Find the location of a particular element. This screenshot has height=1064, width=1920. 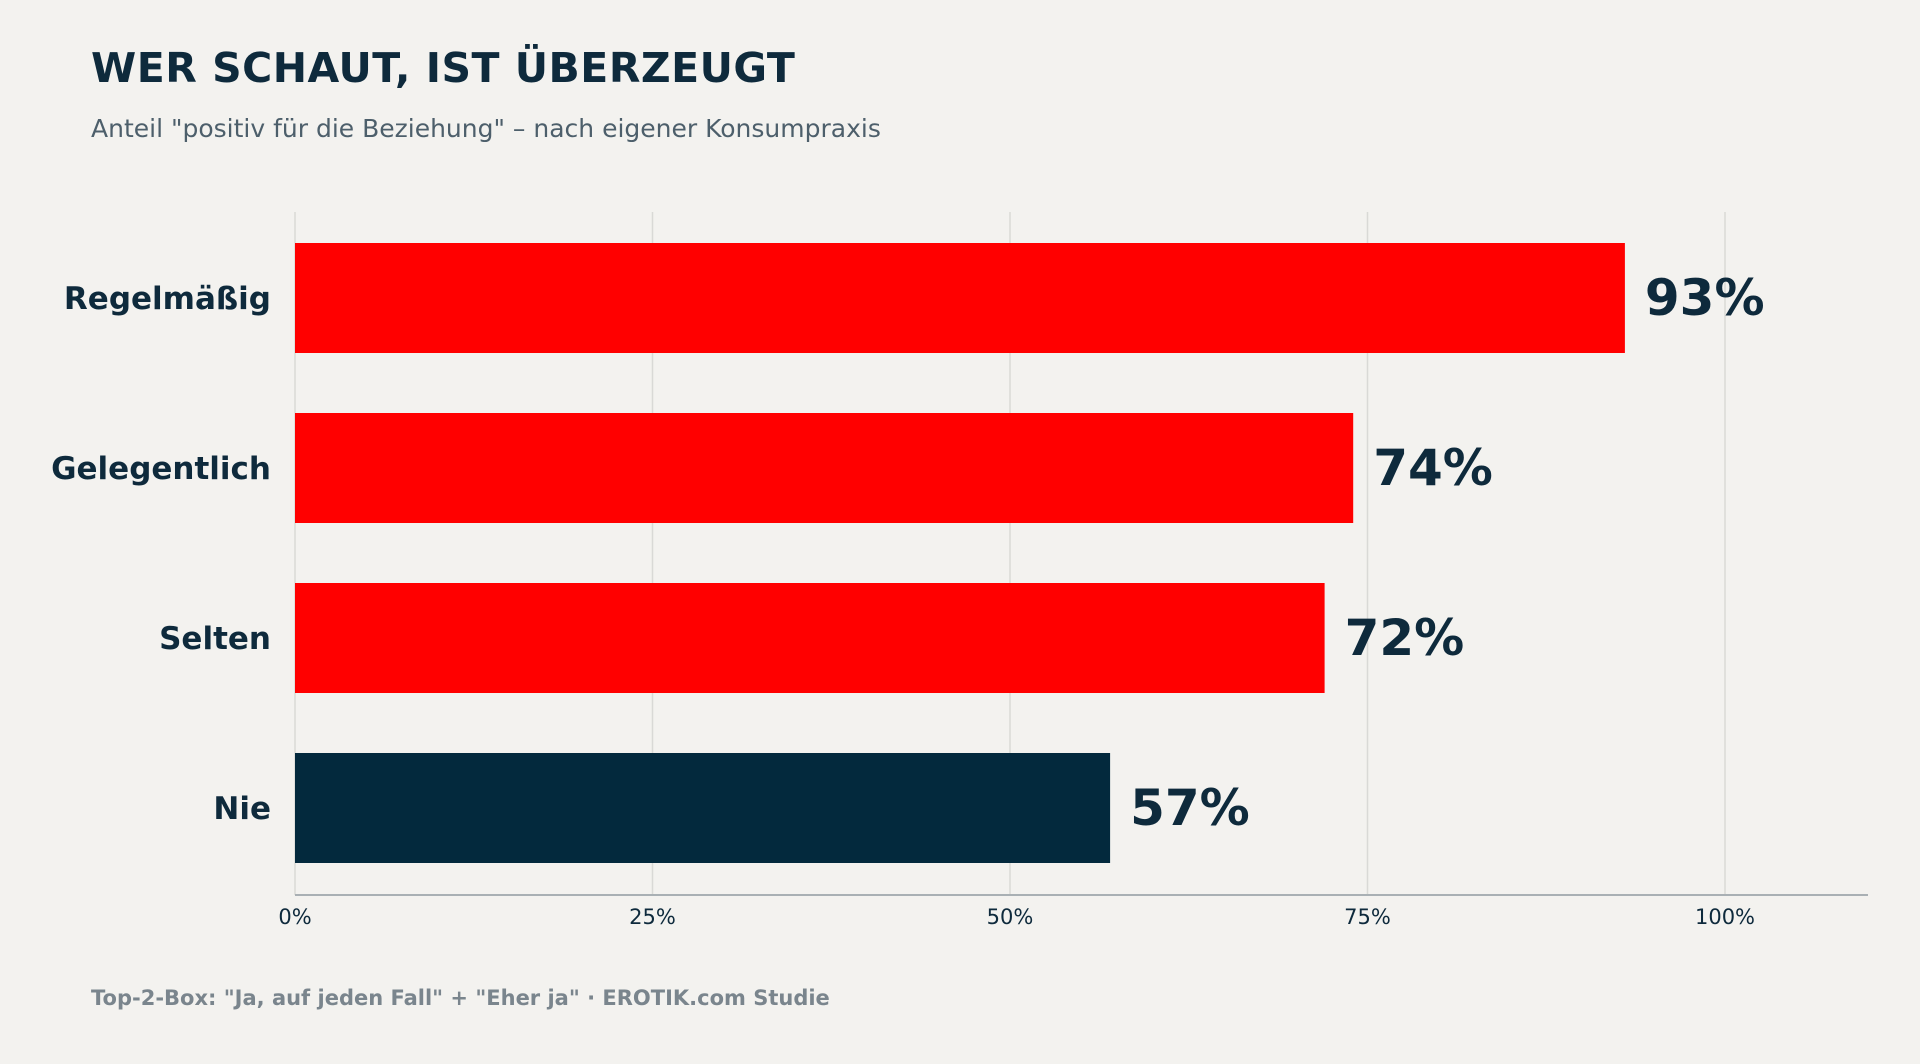

category-label: Gelegentlich is located at coordinates (161, 469).